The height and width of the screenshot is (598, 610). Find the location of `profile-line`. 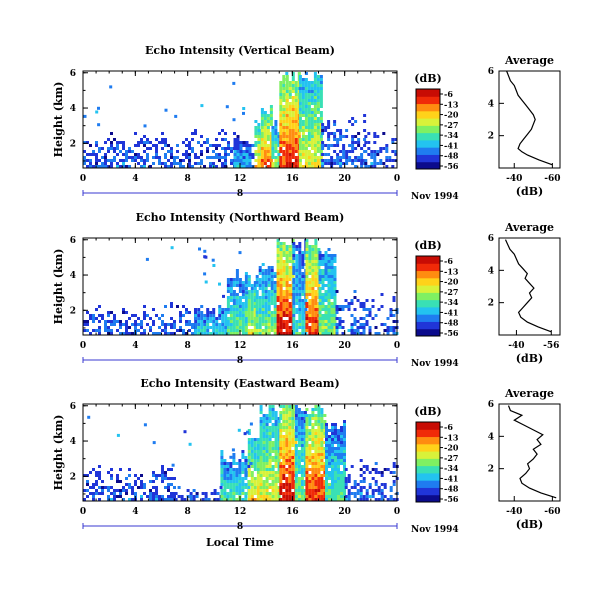

profile-line is located at coordinates (532, 452).